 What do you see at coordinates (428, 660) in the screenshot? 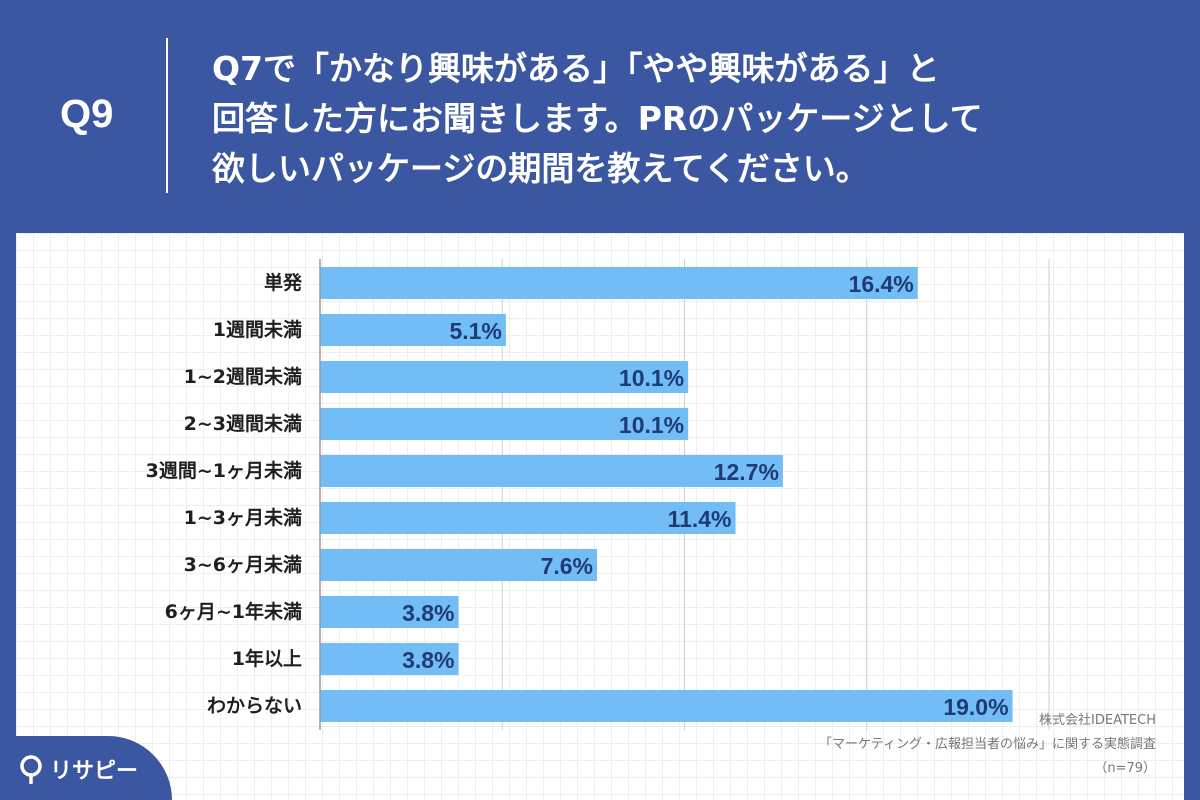
I see `value-label-8: 3.8%` at bounding box center [428, 660].